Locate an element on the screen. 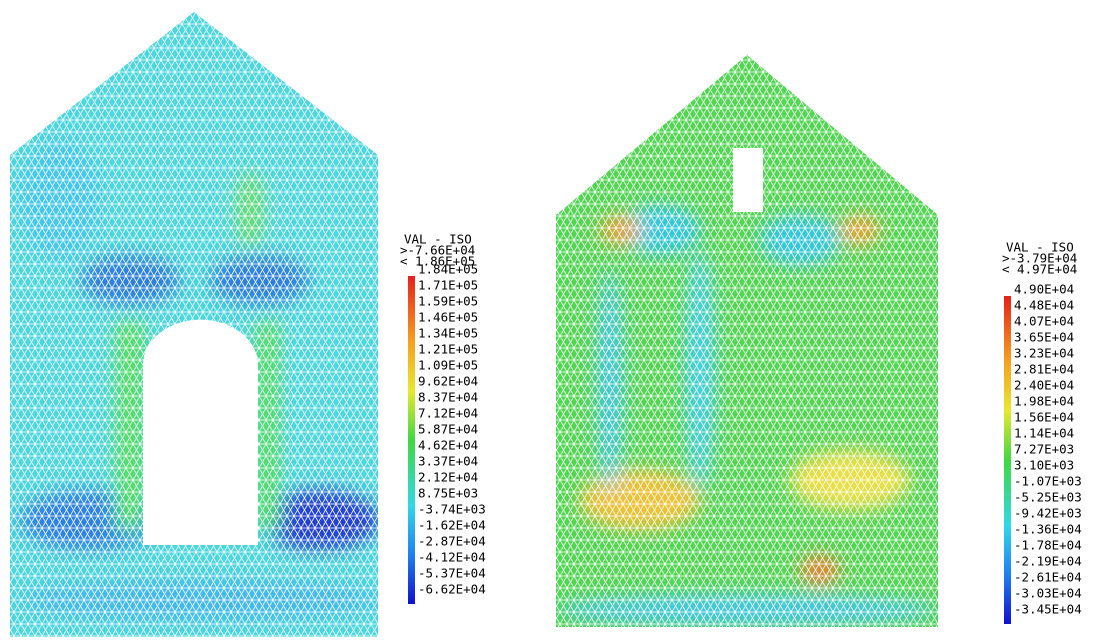  legend-label: 9.62E+04 is located at coordinates (448, 381).